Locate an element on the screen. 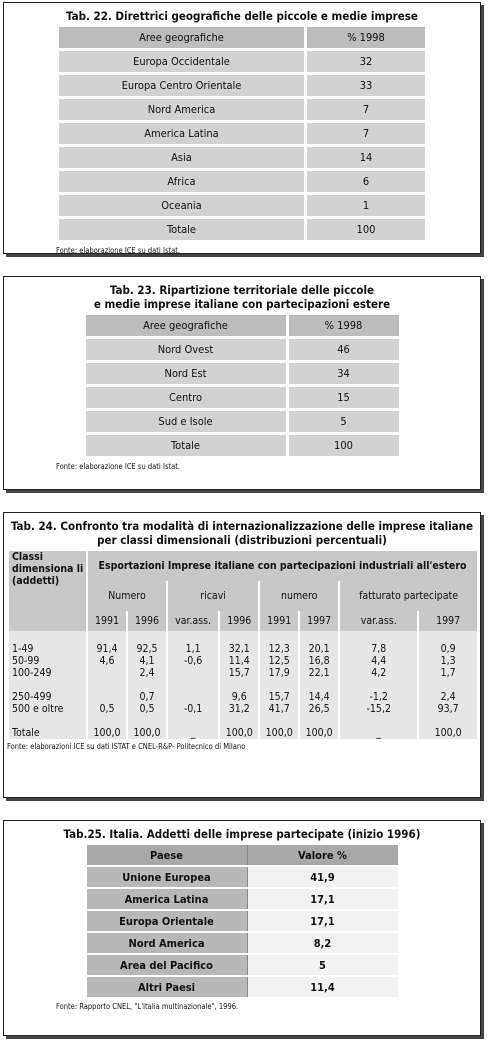 Image resolution: width=489 pixels, height=1041 pixels. data-row: Asia 14 is located at coordinates (242, 158).